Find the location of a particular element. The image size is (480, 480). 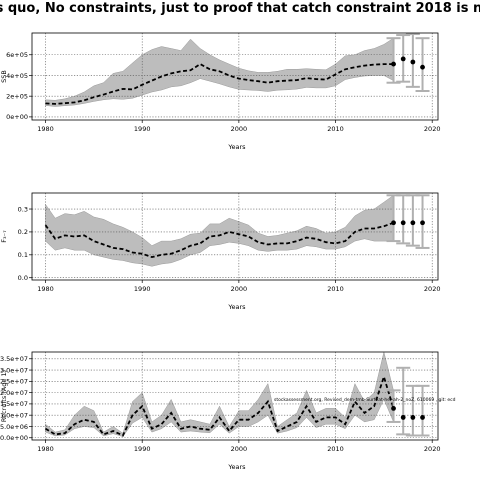

recruits-y-tick-label: 5.0e+06 is located at coordinates (14, 427).